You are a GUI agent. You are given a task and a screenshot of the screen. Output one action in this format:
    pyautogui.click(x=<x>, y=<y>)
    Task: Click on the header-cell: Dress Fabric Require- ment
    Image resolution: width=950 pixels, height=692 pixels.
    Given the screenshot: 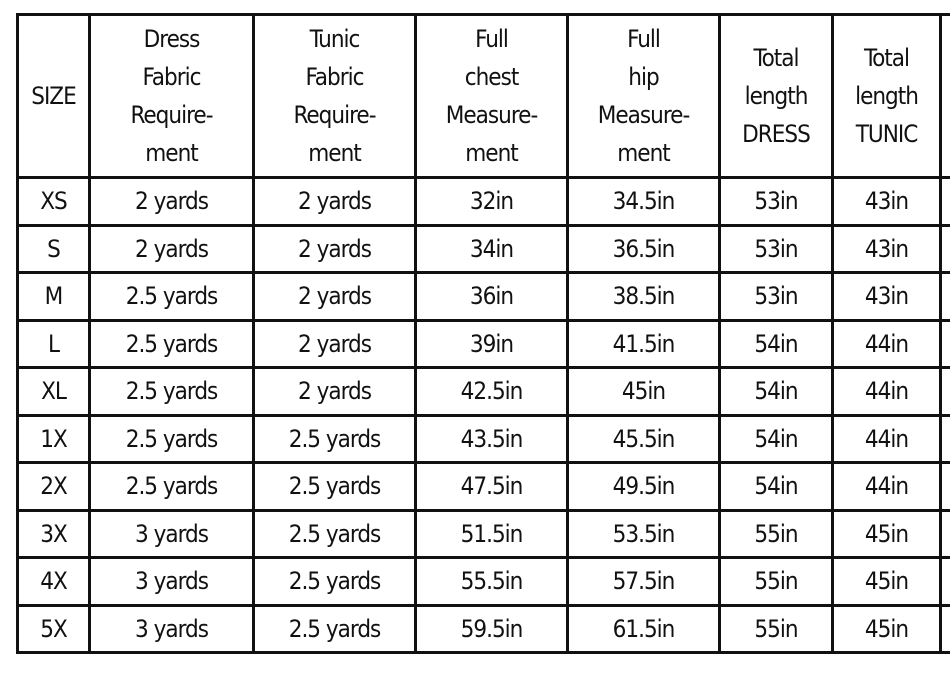 What is the action you would take?
    pyautogui.click(x=171, y=96)
    